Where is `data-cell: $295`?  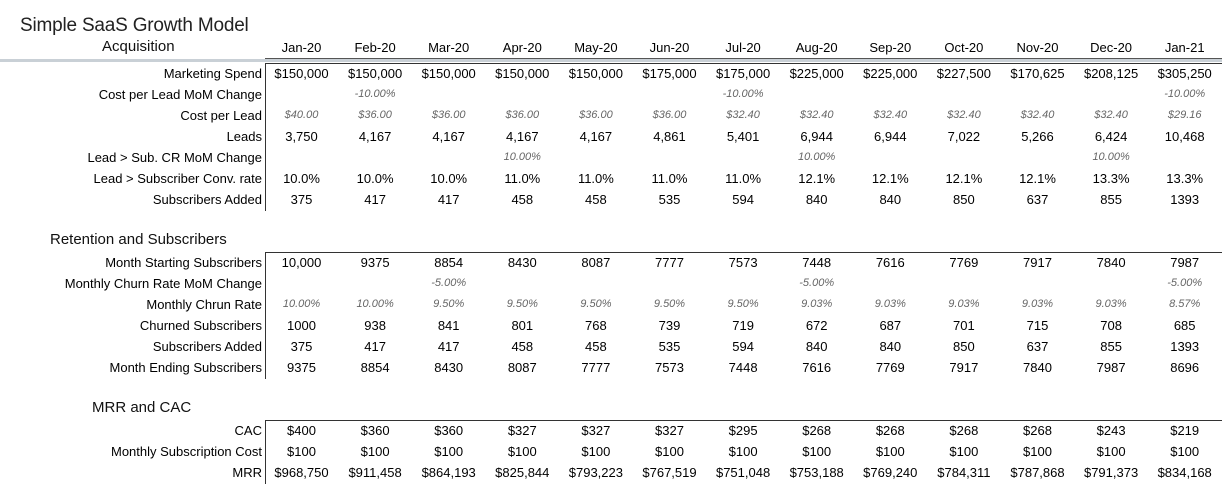 data-cell: $295 is located at coordinates (743, 430).